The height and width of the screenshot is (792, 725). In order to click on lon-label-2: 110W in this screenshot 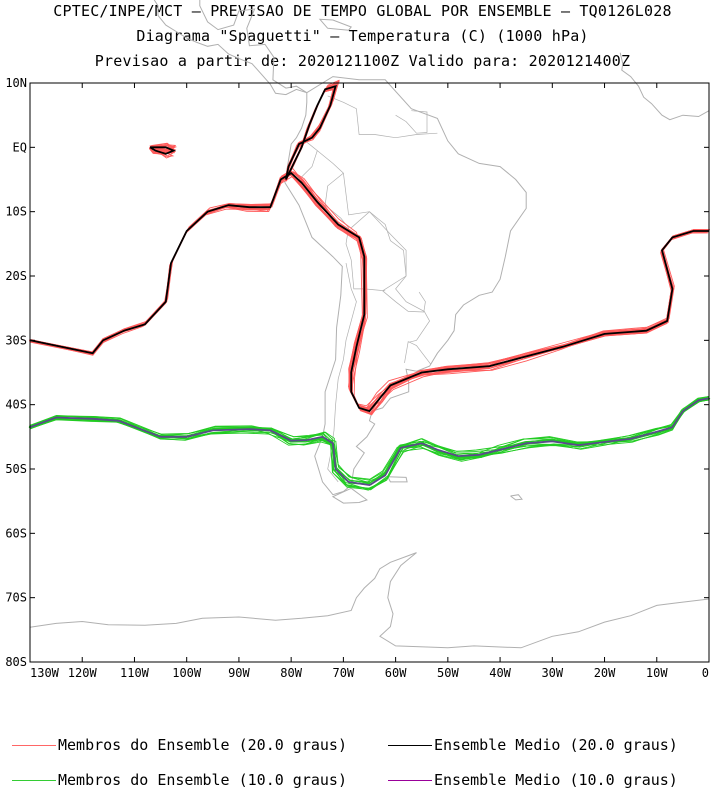, I will do `click(135, 673)`.